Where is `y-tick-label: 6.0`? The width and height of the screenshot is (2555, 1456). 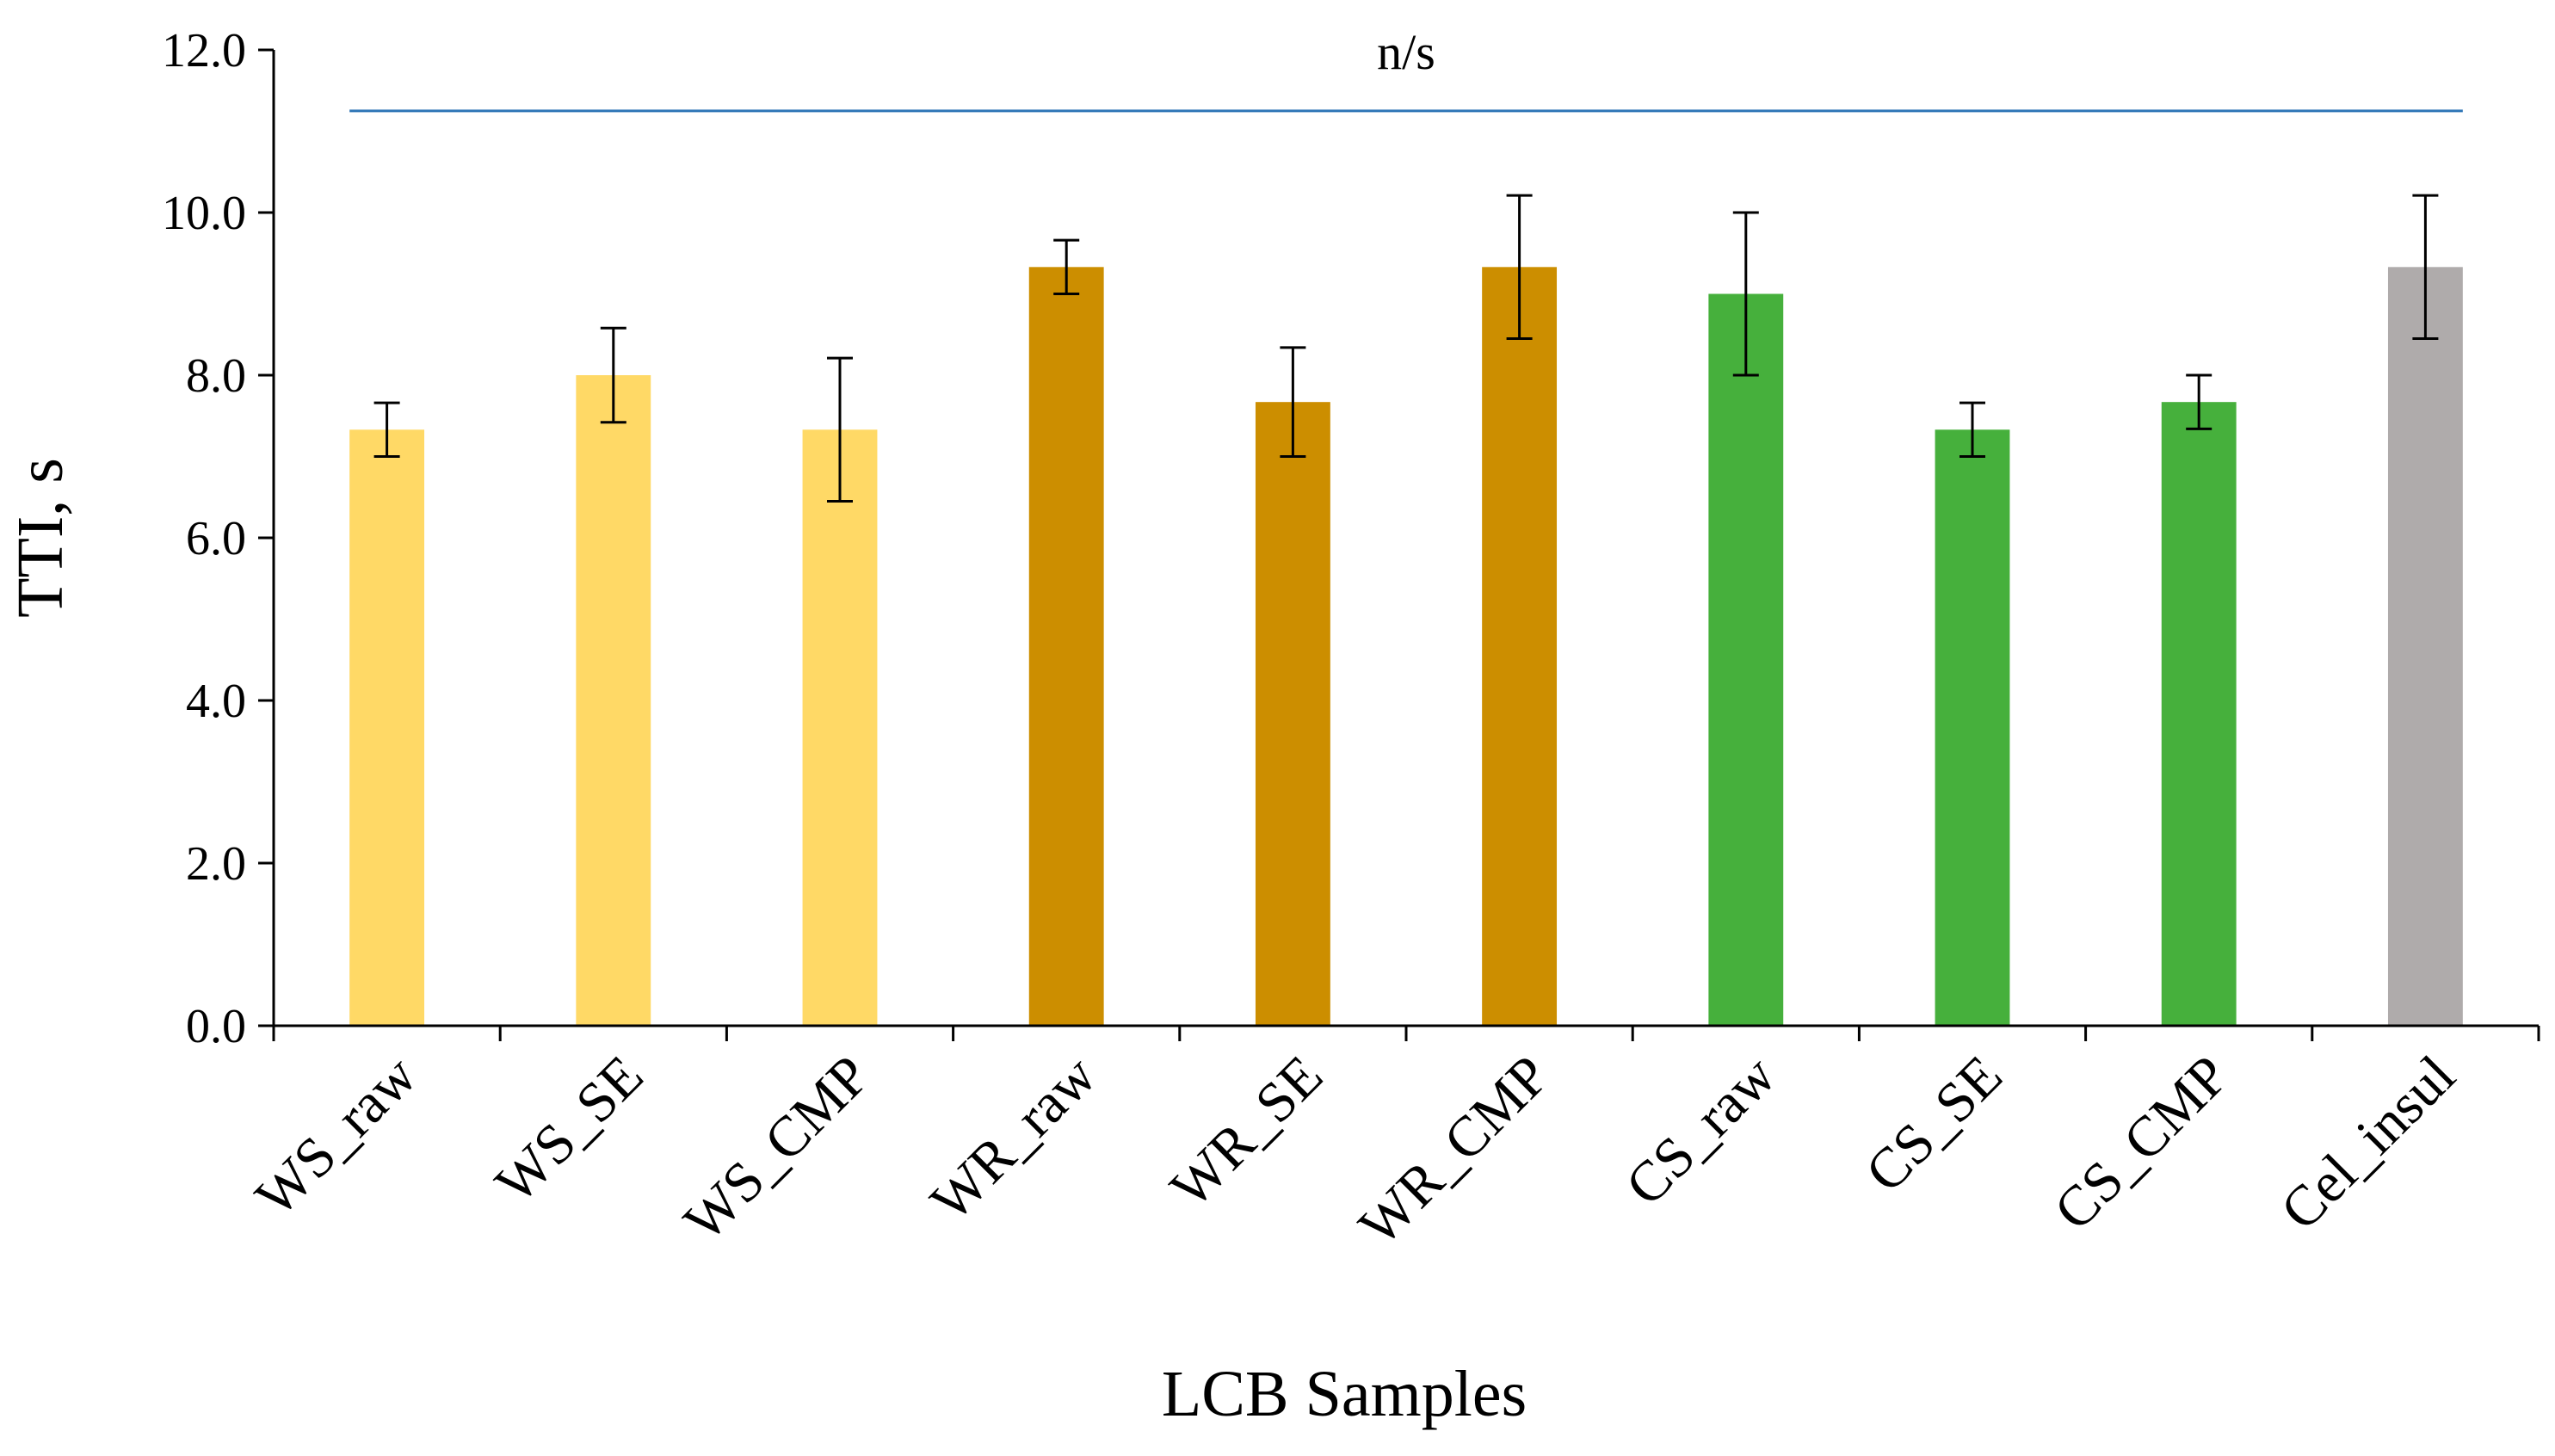 y-tick-label: 6.0 is located at coordinates (216, 539).